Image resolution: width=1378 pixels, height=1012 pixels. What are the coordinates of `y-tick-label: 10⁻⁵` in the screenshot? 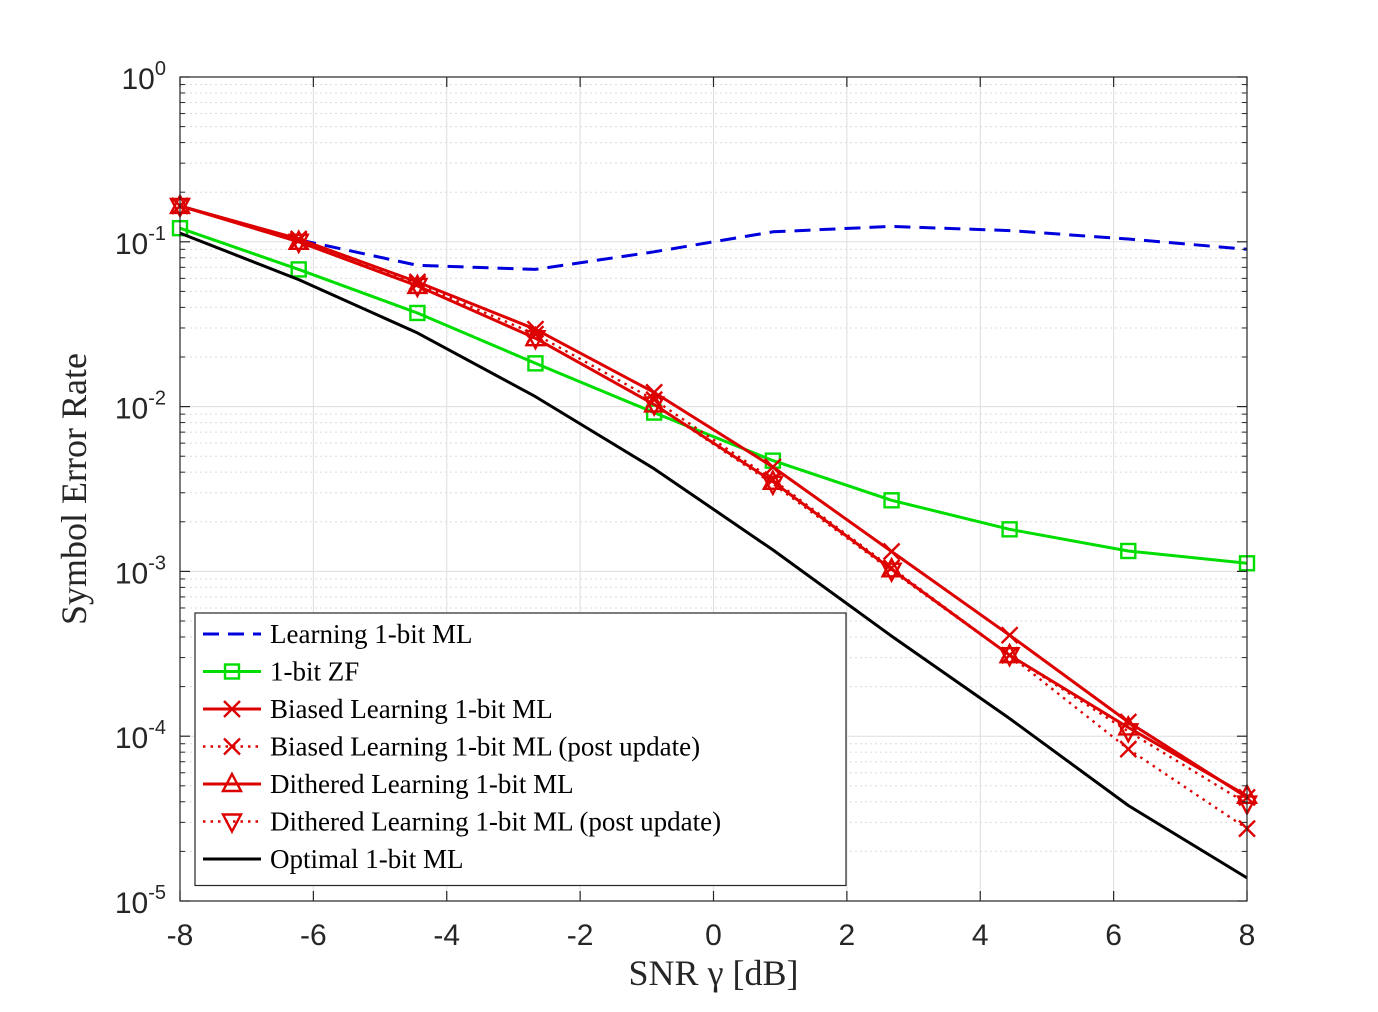 It's located at (140, 901).